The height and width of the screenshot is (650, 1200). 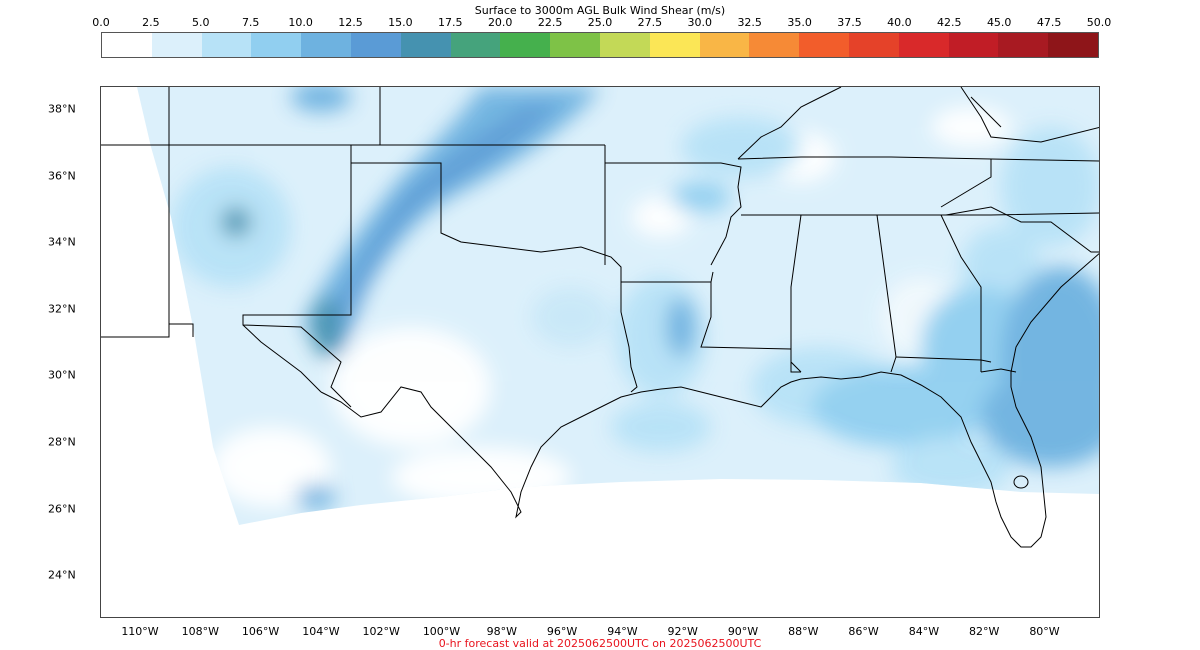 What do you see at coordinates (62, 109) in the screenshot?
I see `latitude-label: 38°N` at bounding box center [62, 109].